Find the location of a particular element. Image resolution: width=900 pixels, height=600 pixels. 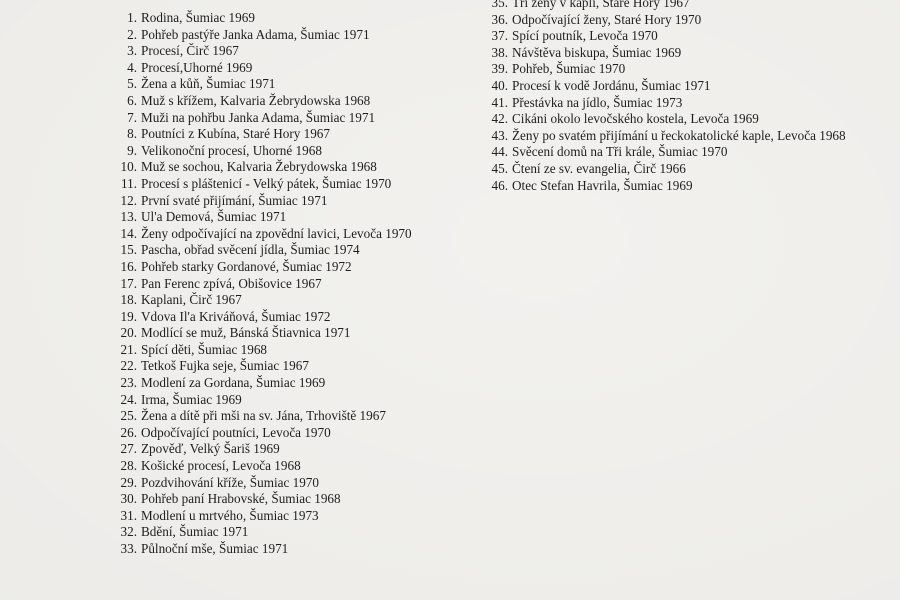

list-item: 37. Spící poutník, Levoča 1970 is located at coordinates (665, 36).